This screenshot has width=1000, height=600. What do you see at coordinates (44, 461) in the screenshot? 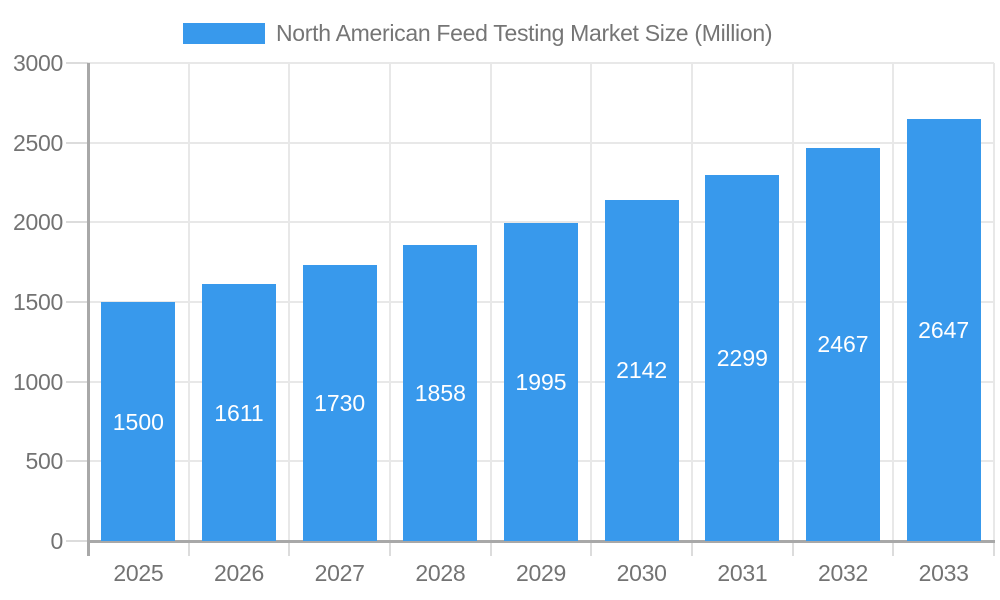
I see `y-axis-tick-label: 500` at bounding box center [44, 461].